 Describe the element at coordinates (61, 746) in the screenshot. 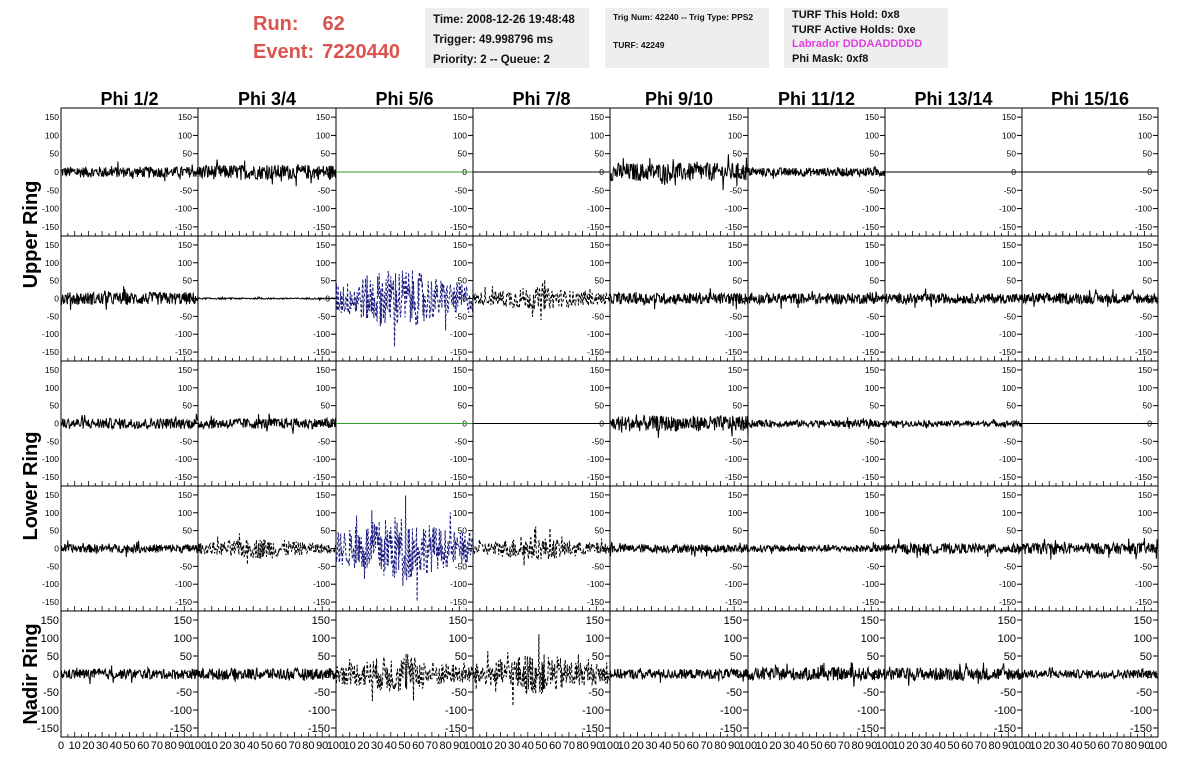

I see `x-tick-label: 0` at that location.